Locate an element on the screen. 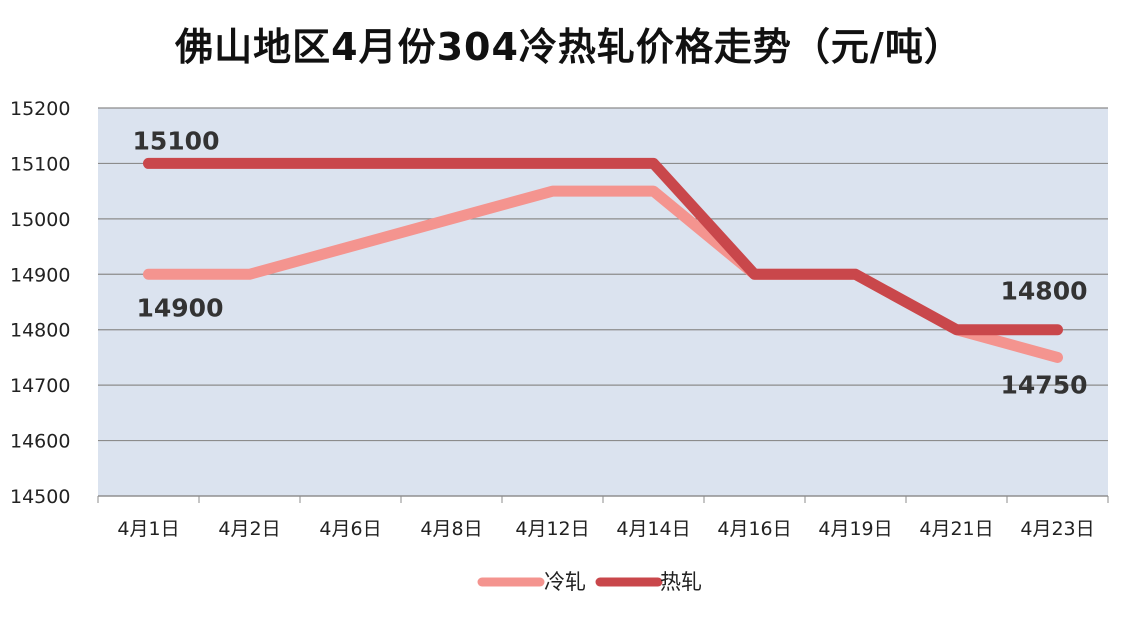  y-tick-label: 15200 is located at coordinates (40, 109).